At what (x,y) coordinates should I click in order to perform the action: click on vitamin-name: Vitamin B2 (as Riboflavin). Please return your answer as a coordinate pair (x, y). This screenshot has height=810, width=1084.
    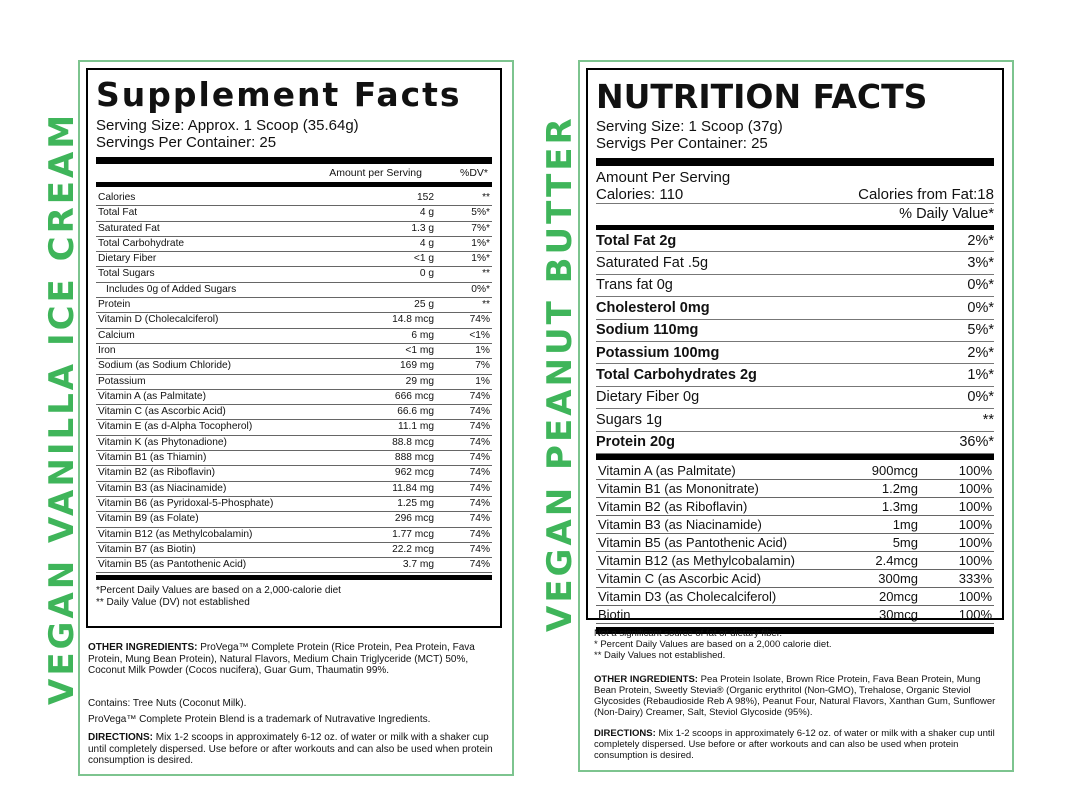
    Looking at the image, I should click on (701, 506).